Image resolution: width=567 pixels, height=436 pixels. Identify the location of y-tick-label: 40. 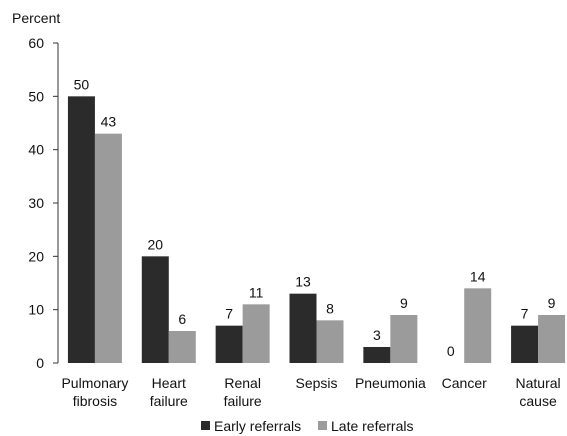
(36, 150).